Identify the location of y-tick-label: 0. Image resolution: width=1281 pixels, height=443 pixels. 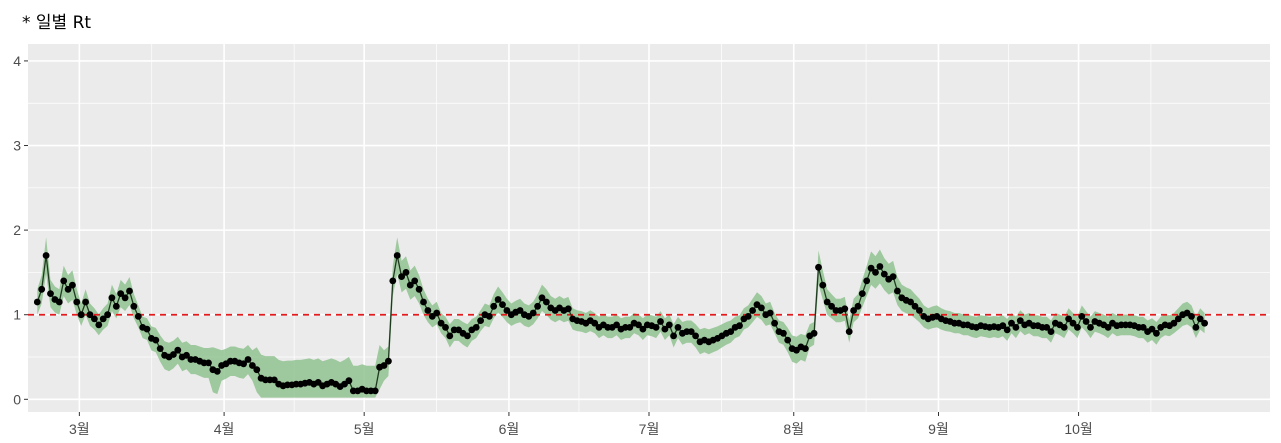
(17, 399).